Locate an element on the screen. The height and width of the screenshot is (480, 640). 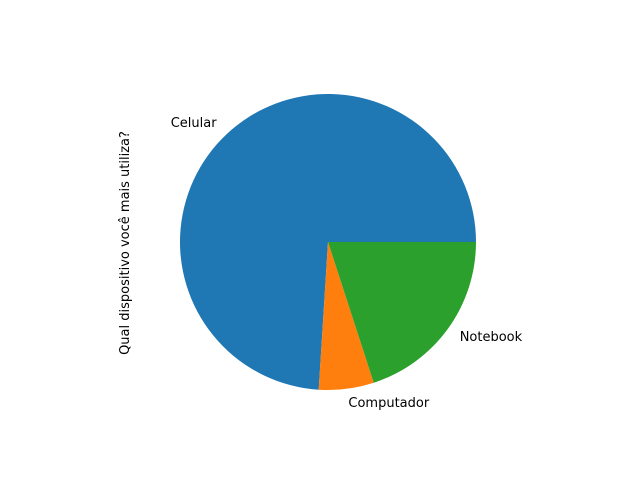
slice-label-notebook: Notebook is located at coordinates (491, 337).